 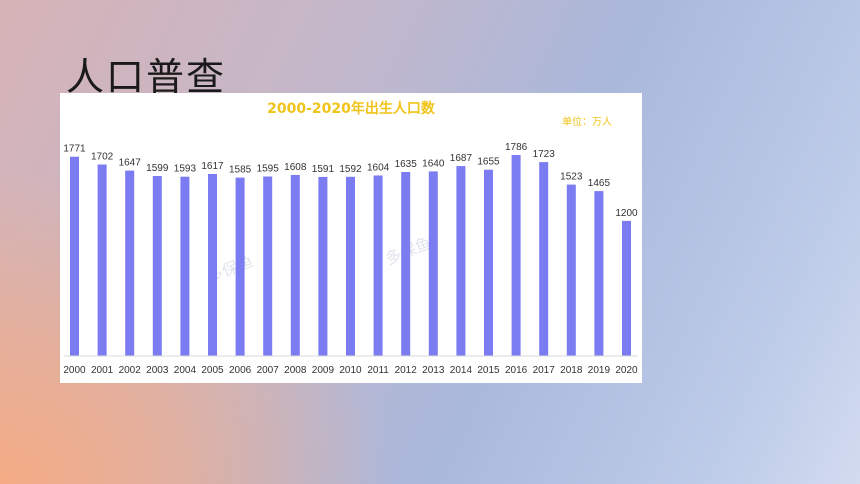 I want to click on bar-2020, so click(x=626, y=288).